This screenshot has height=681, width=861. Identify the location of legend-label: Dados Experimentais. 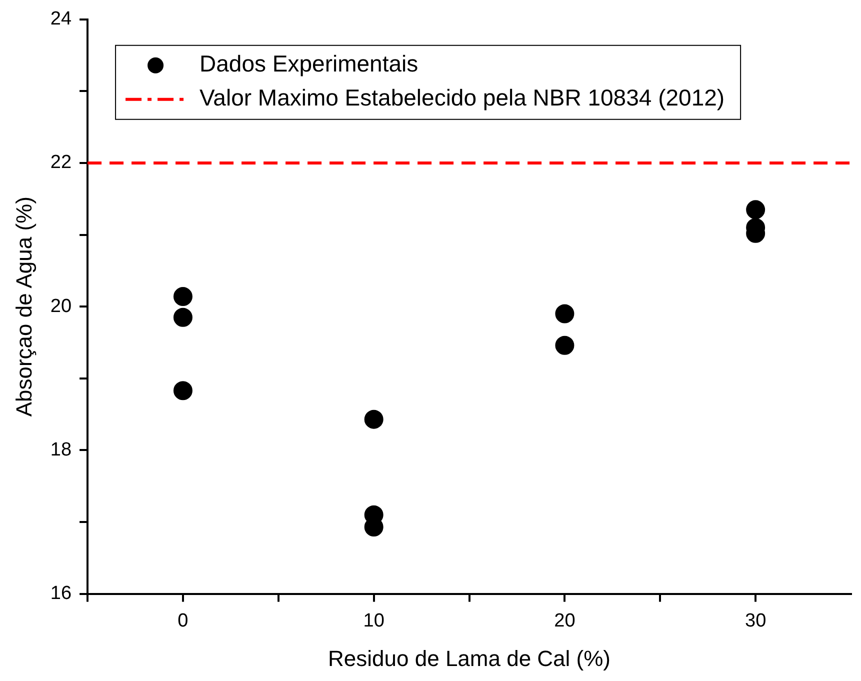
(309, 63).